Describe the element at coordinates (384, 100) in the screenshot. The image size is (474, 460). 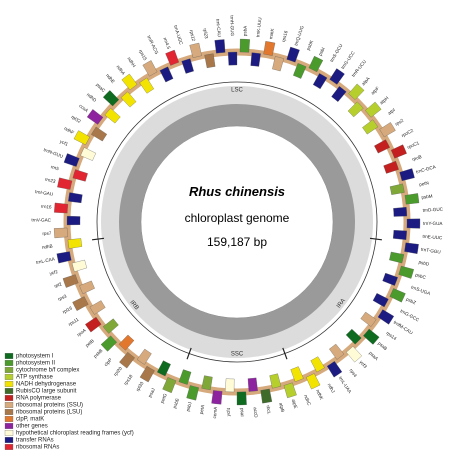
I see `gene-label: atpH` at that location.